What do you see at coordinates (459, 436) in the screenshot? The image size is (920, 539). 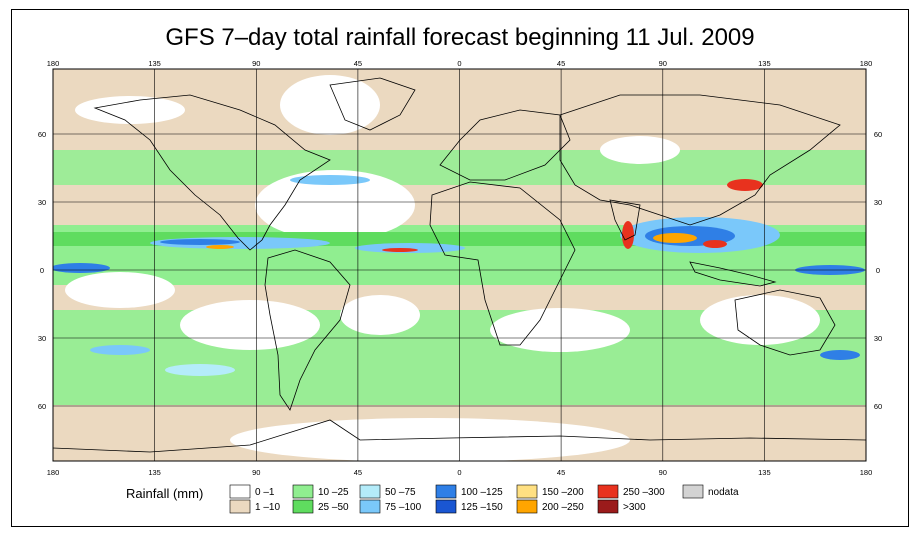 I see `antarctica-outline` at bounding box center [459, 436].